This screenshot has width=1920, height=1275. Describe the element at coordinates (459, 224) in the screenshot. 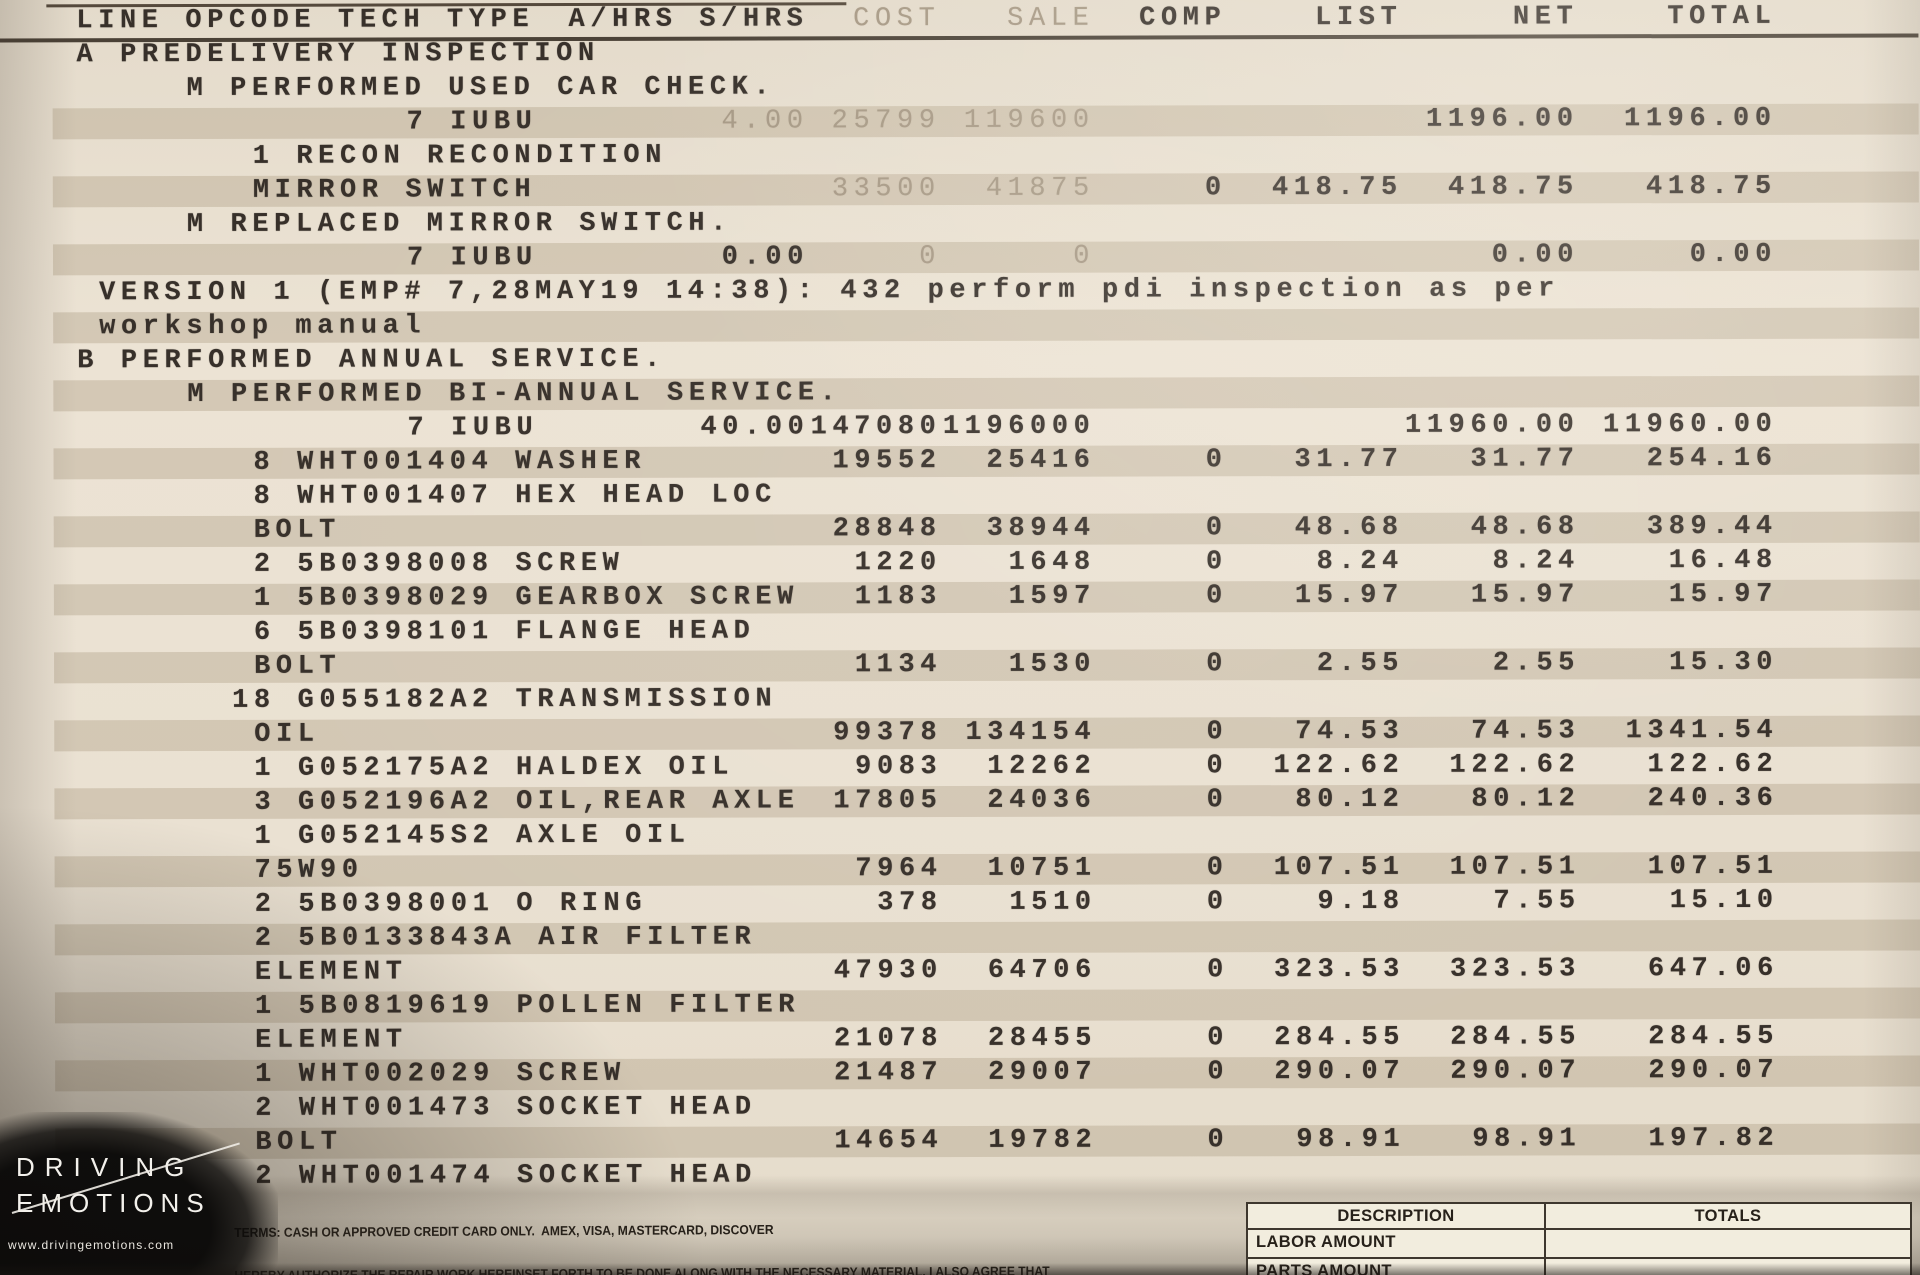

I see `line-text: M REPLACED MIRROR SWITCH.` at that location.